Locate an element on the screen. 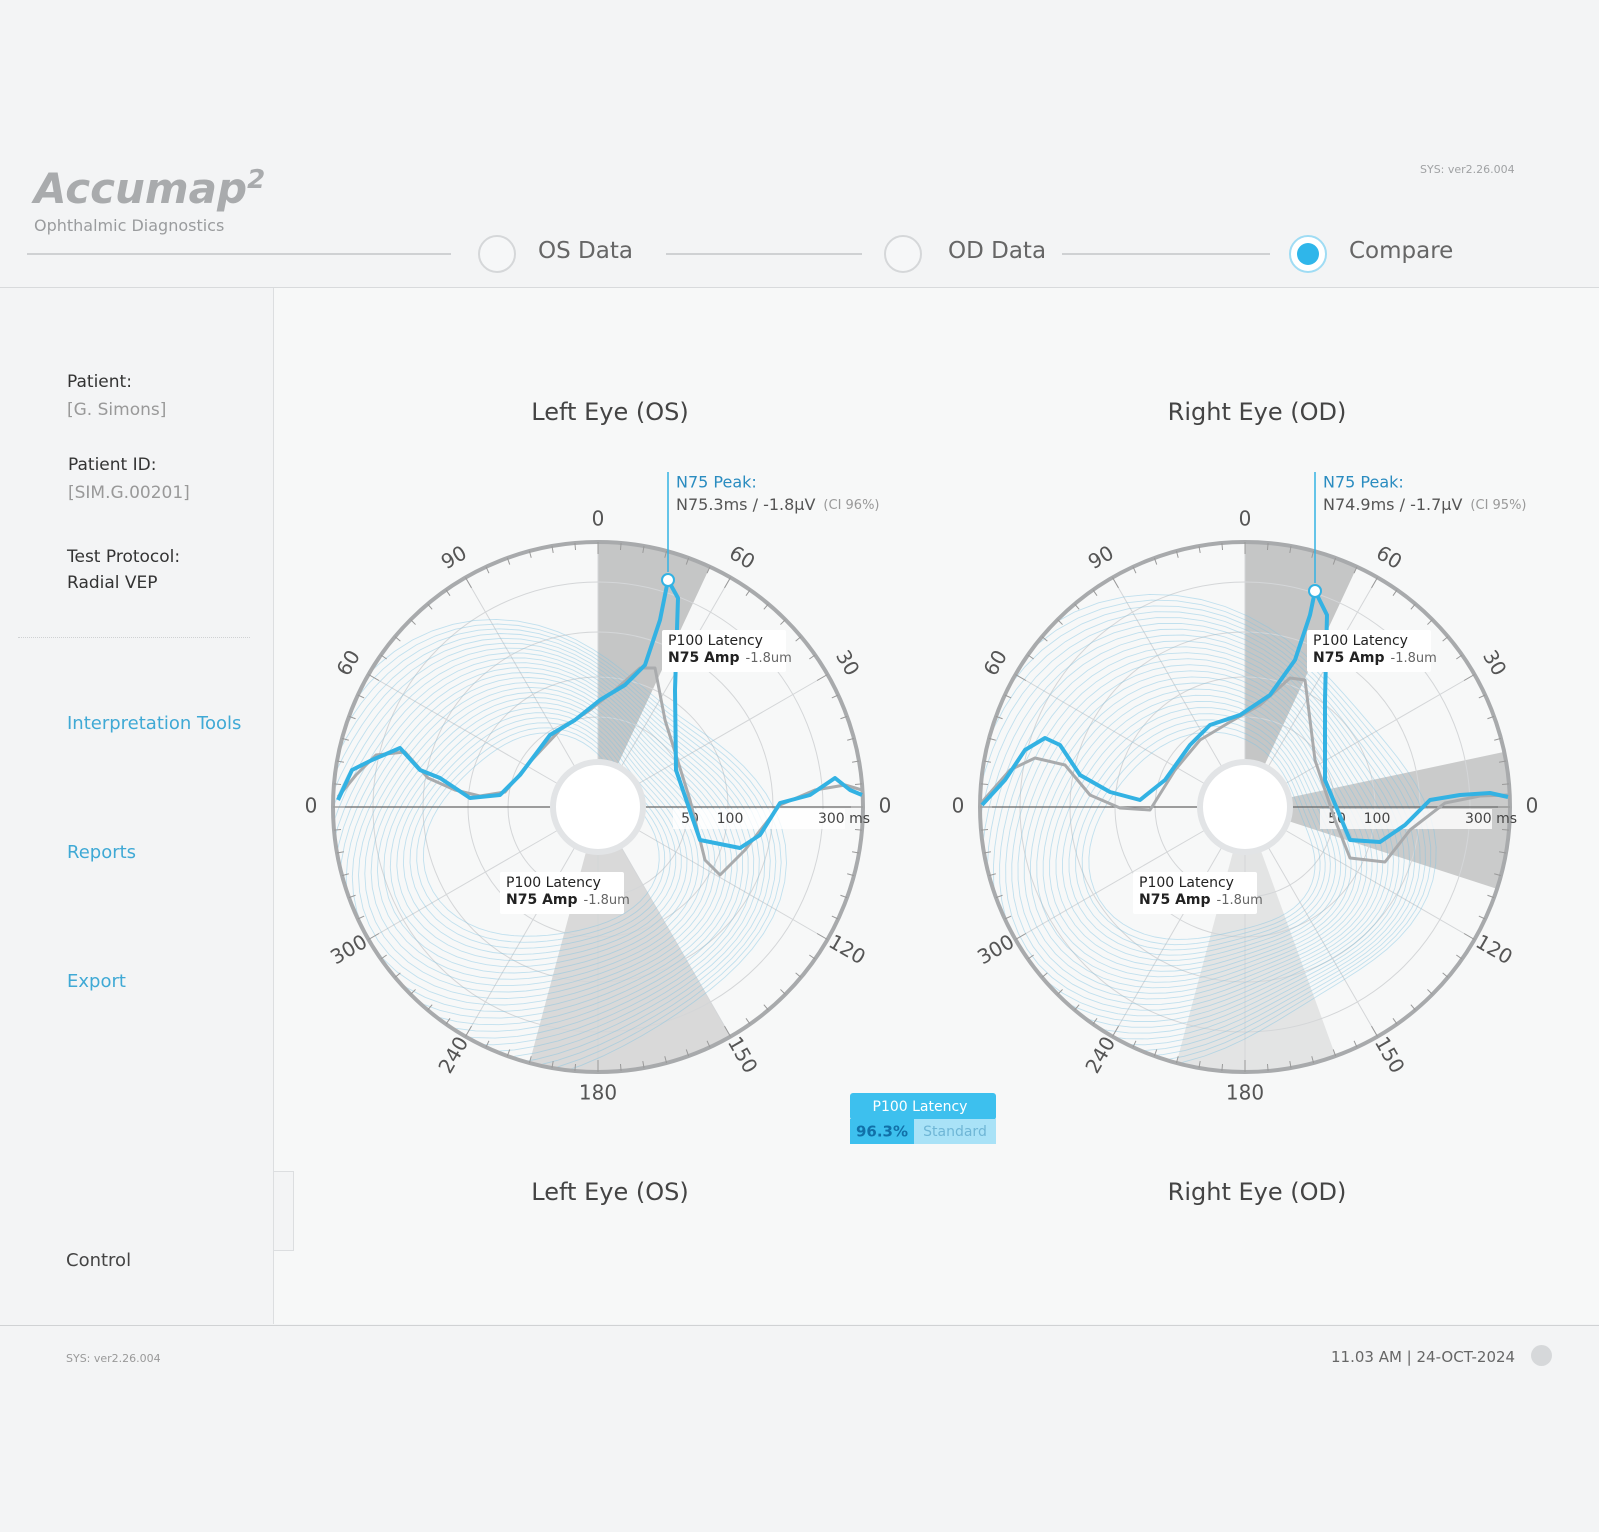  id-value: [SIM.G.00201] is located at coordinates (129, 493).